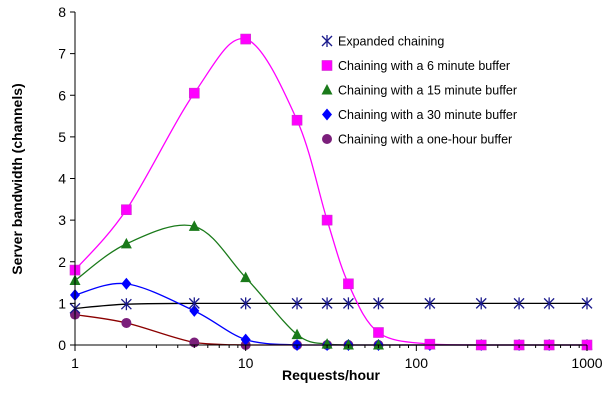 This screenshot has width=605, height=413. What do you see at coordinates (327, 65) in the screenshot?
I see `legend-marker-square` at bounding box center [327, 65].